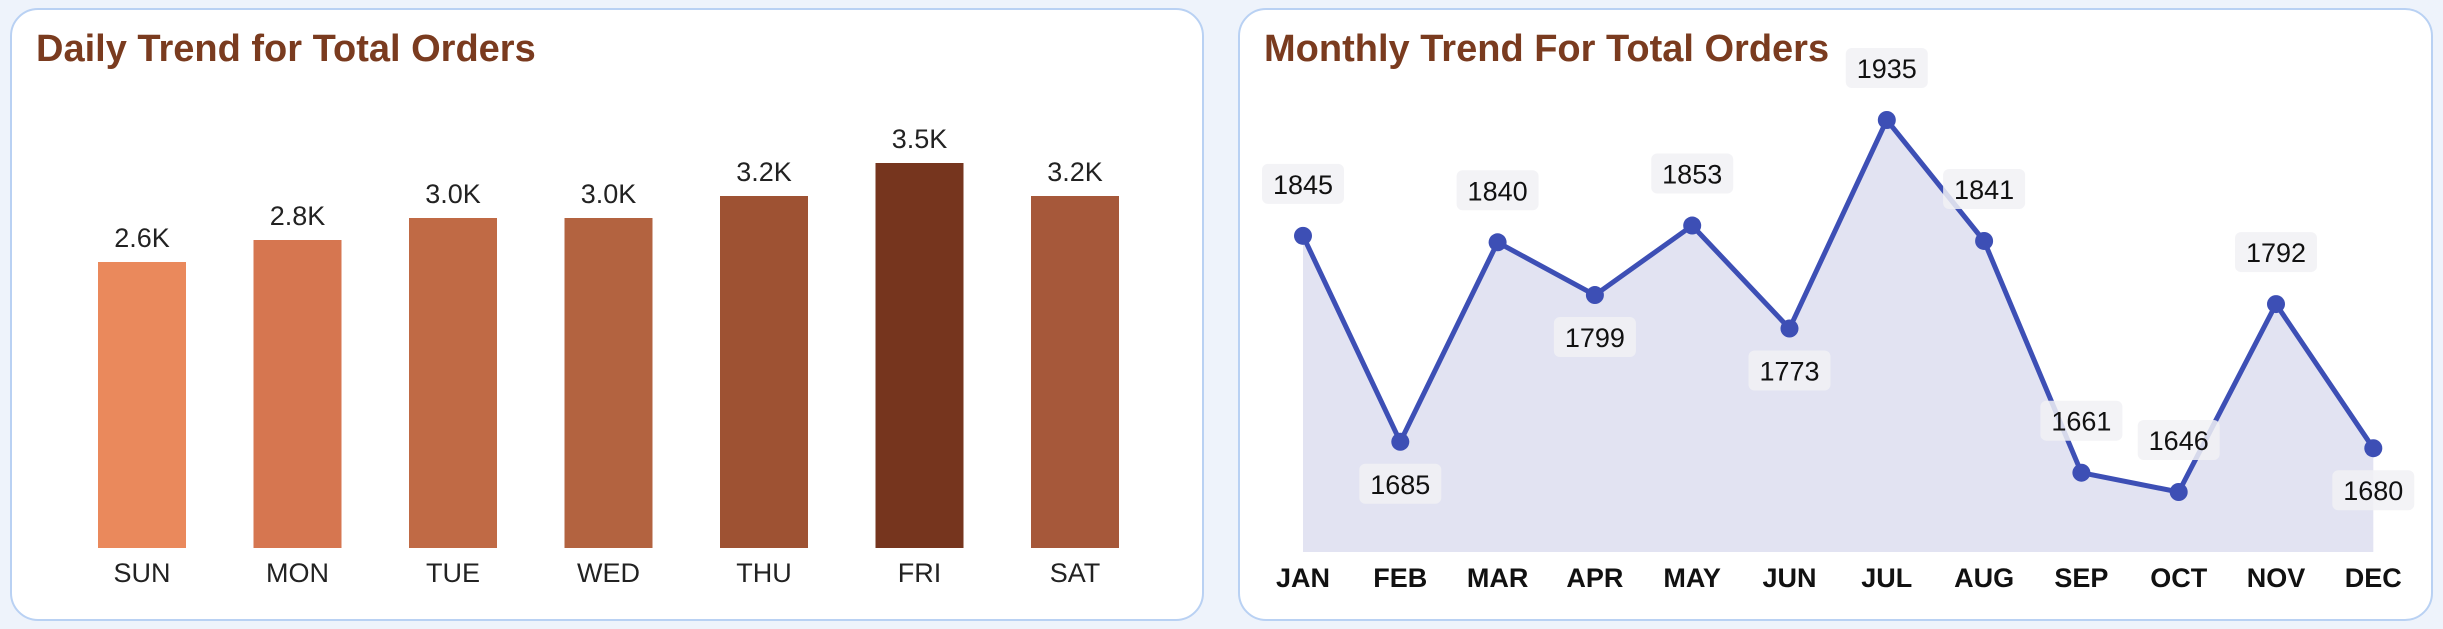 This screenshot has width=2443, height=629. I want to click on data-label-feb: 1685, so click(1400, 485).